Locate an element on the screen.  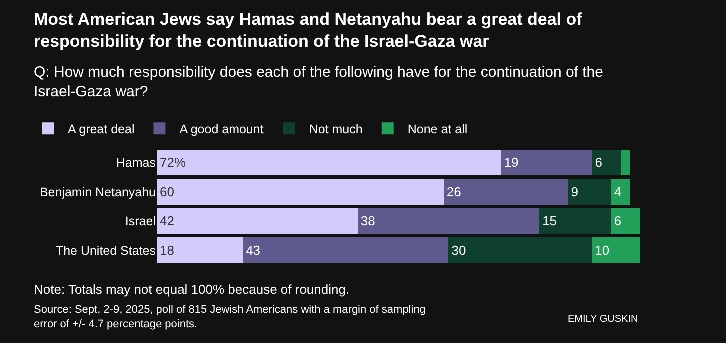
data-label: 72% is located at coordinates (173, 162).